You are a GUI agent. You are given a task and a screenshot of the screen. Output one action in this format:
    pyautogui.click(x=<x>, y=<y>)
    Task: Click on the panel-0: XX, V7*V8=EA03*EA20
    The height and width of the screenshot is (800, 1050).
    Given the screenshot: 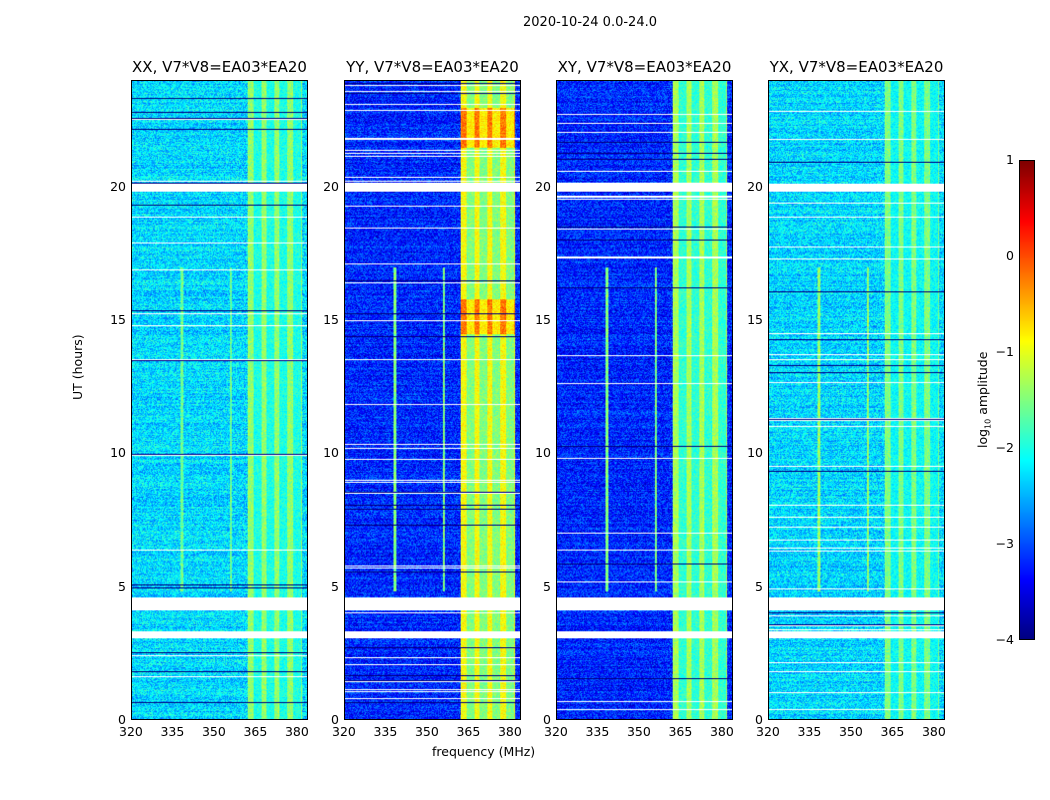 What is the action you would take?
    pyautogui.click(x=219, y=389)
    